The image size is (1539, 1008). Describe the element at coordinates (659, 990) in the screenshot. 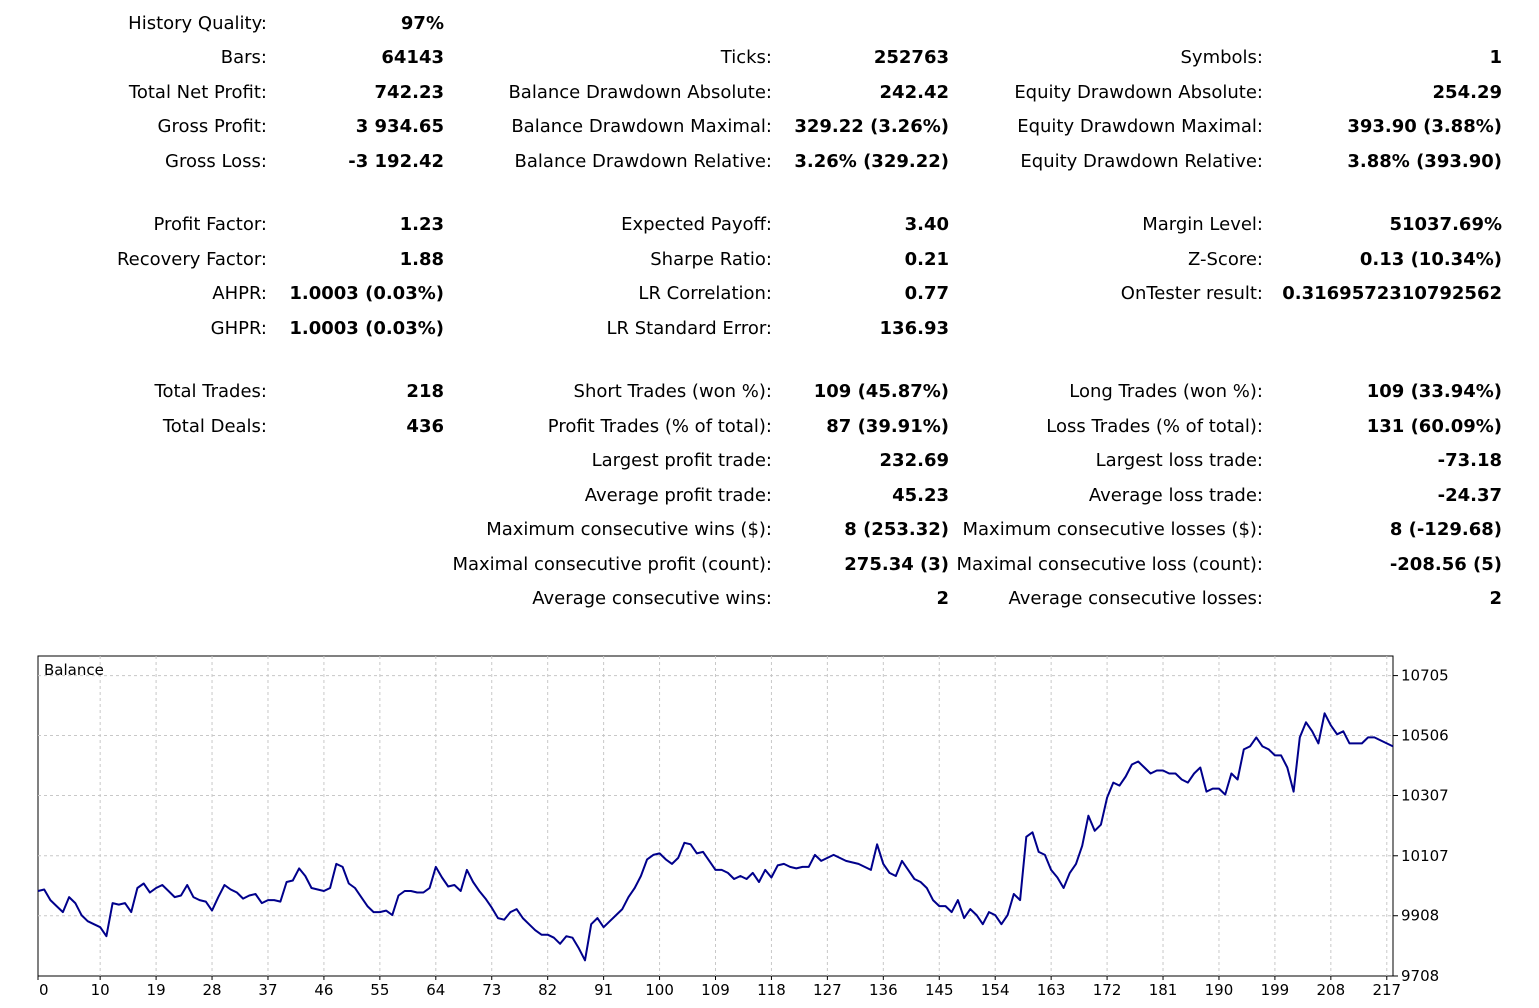

I see `x-tick-label: 100` at that location.